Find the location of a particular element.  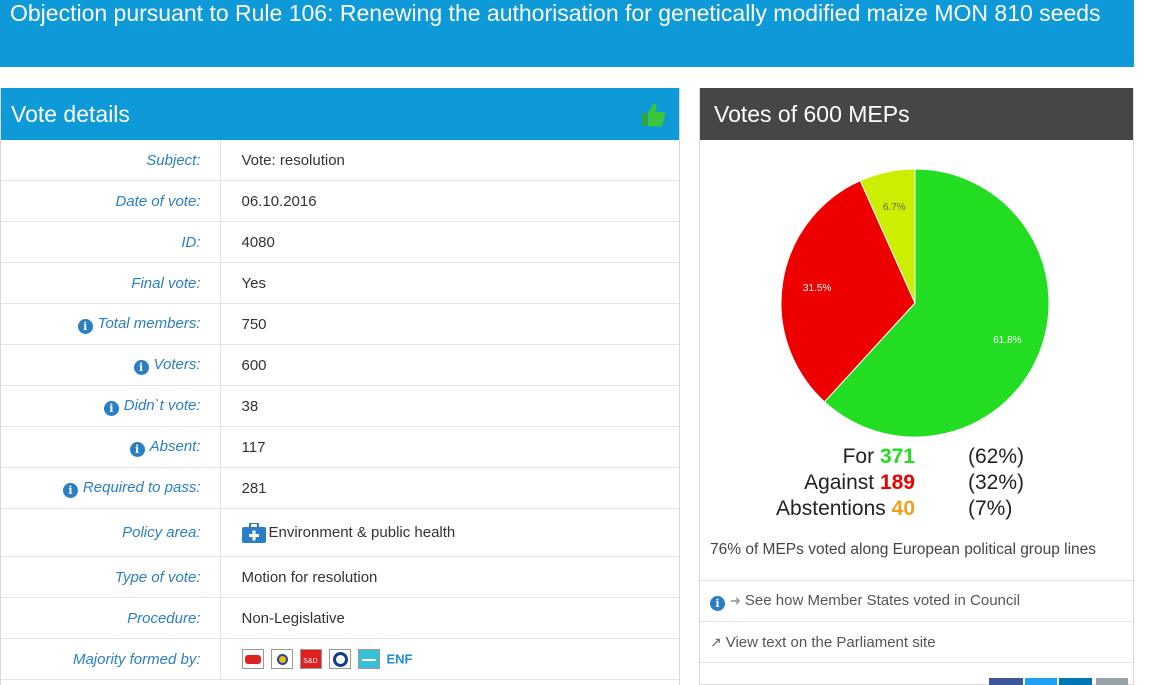

detail-value-text: 06.10.2016 is located at coordinates (279, 201).